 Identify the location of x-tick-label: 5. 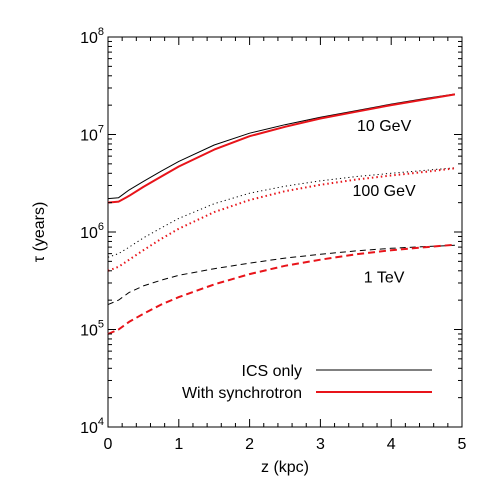
(462, 444).